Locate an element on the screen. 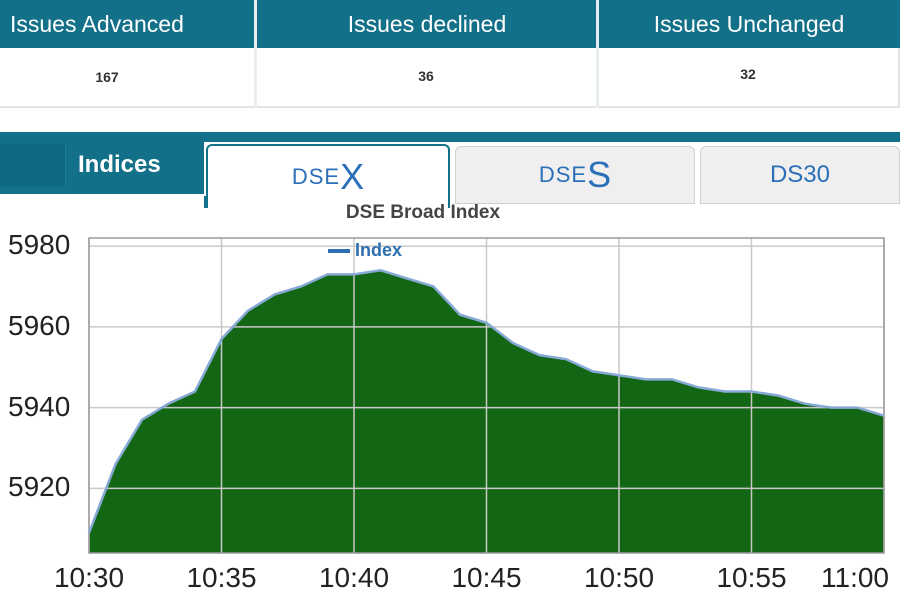 This screenshot has width=900, height=600. tab-dsex: DSE X is located at coordinates (328, 176).